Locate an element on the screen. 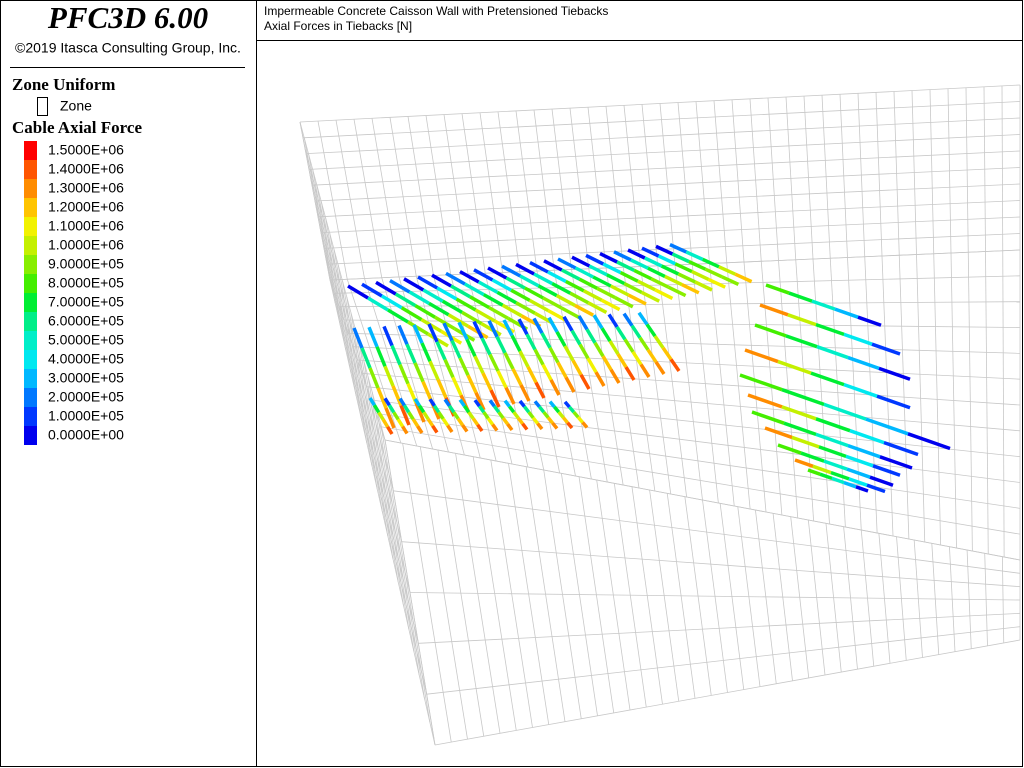 The width and height of the screenshot is (1024, 768). legend-label: 1.1000E+06 is located at coordinates (86, 226).